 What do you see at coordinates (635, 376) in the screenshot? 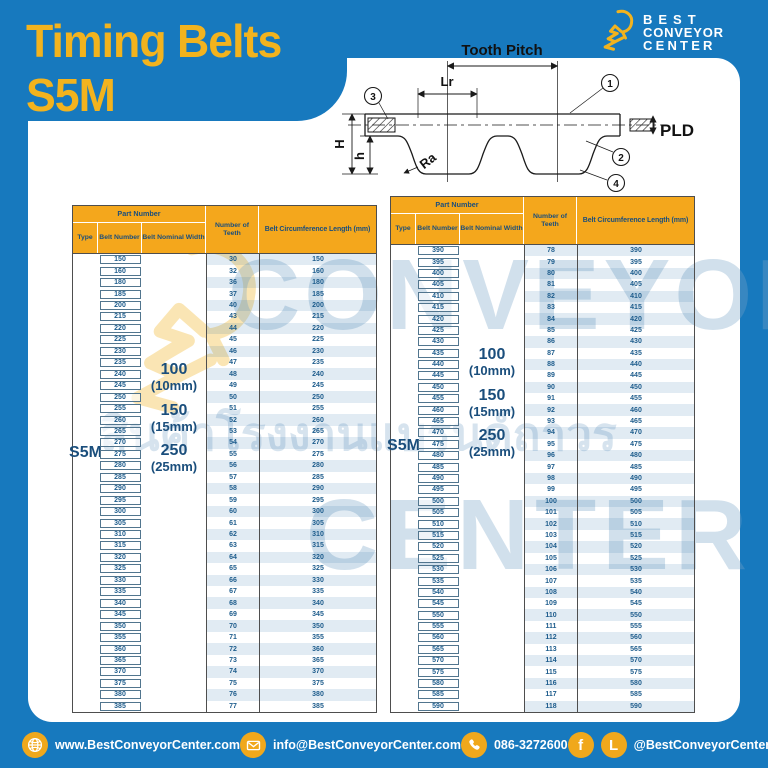
I see `circumference-length-cell: 445` at bounding box center [635, 376].